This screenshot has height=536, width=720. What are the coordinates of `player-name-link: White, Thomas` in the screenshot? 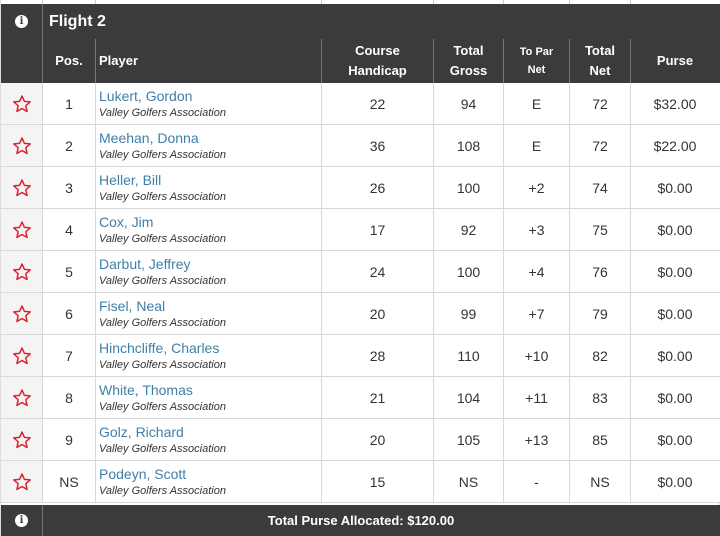 It's located at (146, 389).